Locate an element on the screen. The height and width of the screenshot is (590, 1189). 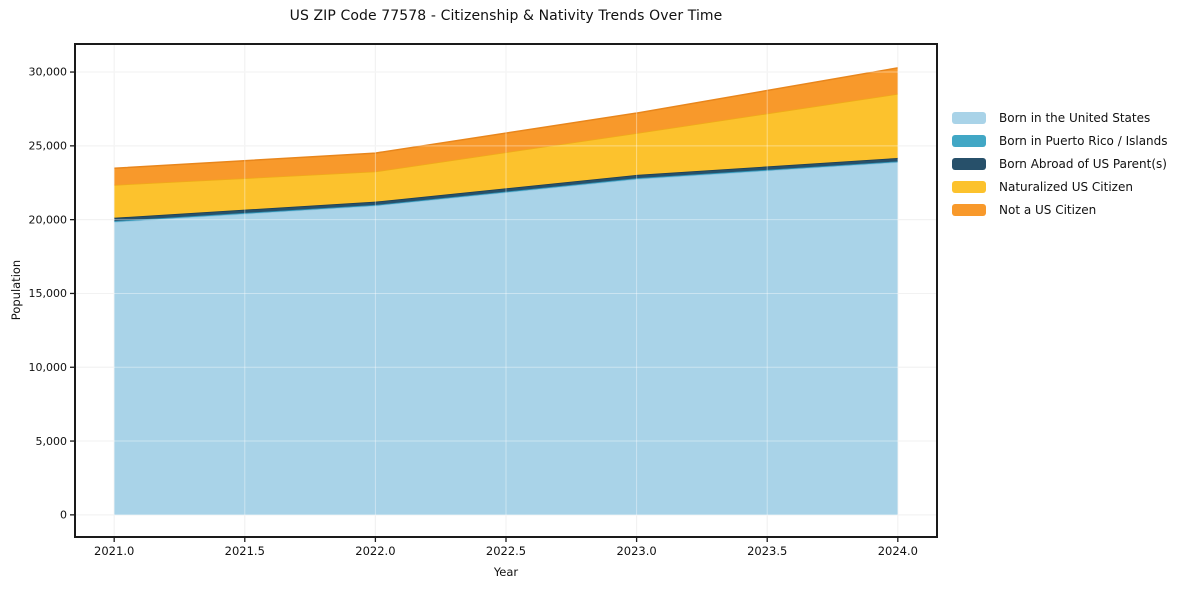
y-tick-label: 20,000 is located at coordinates (48, 219).